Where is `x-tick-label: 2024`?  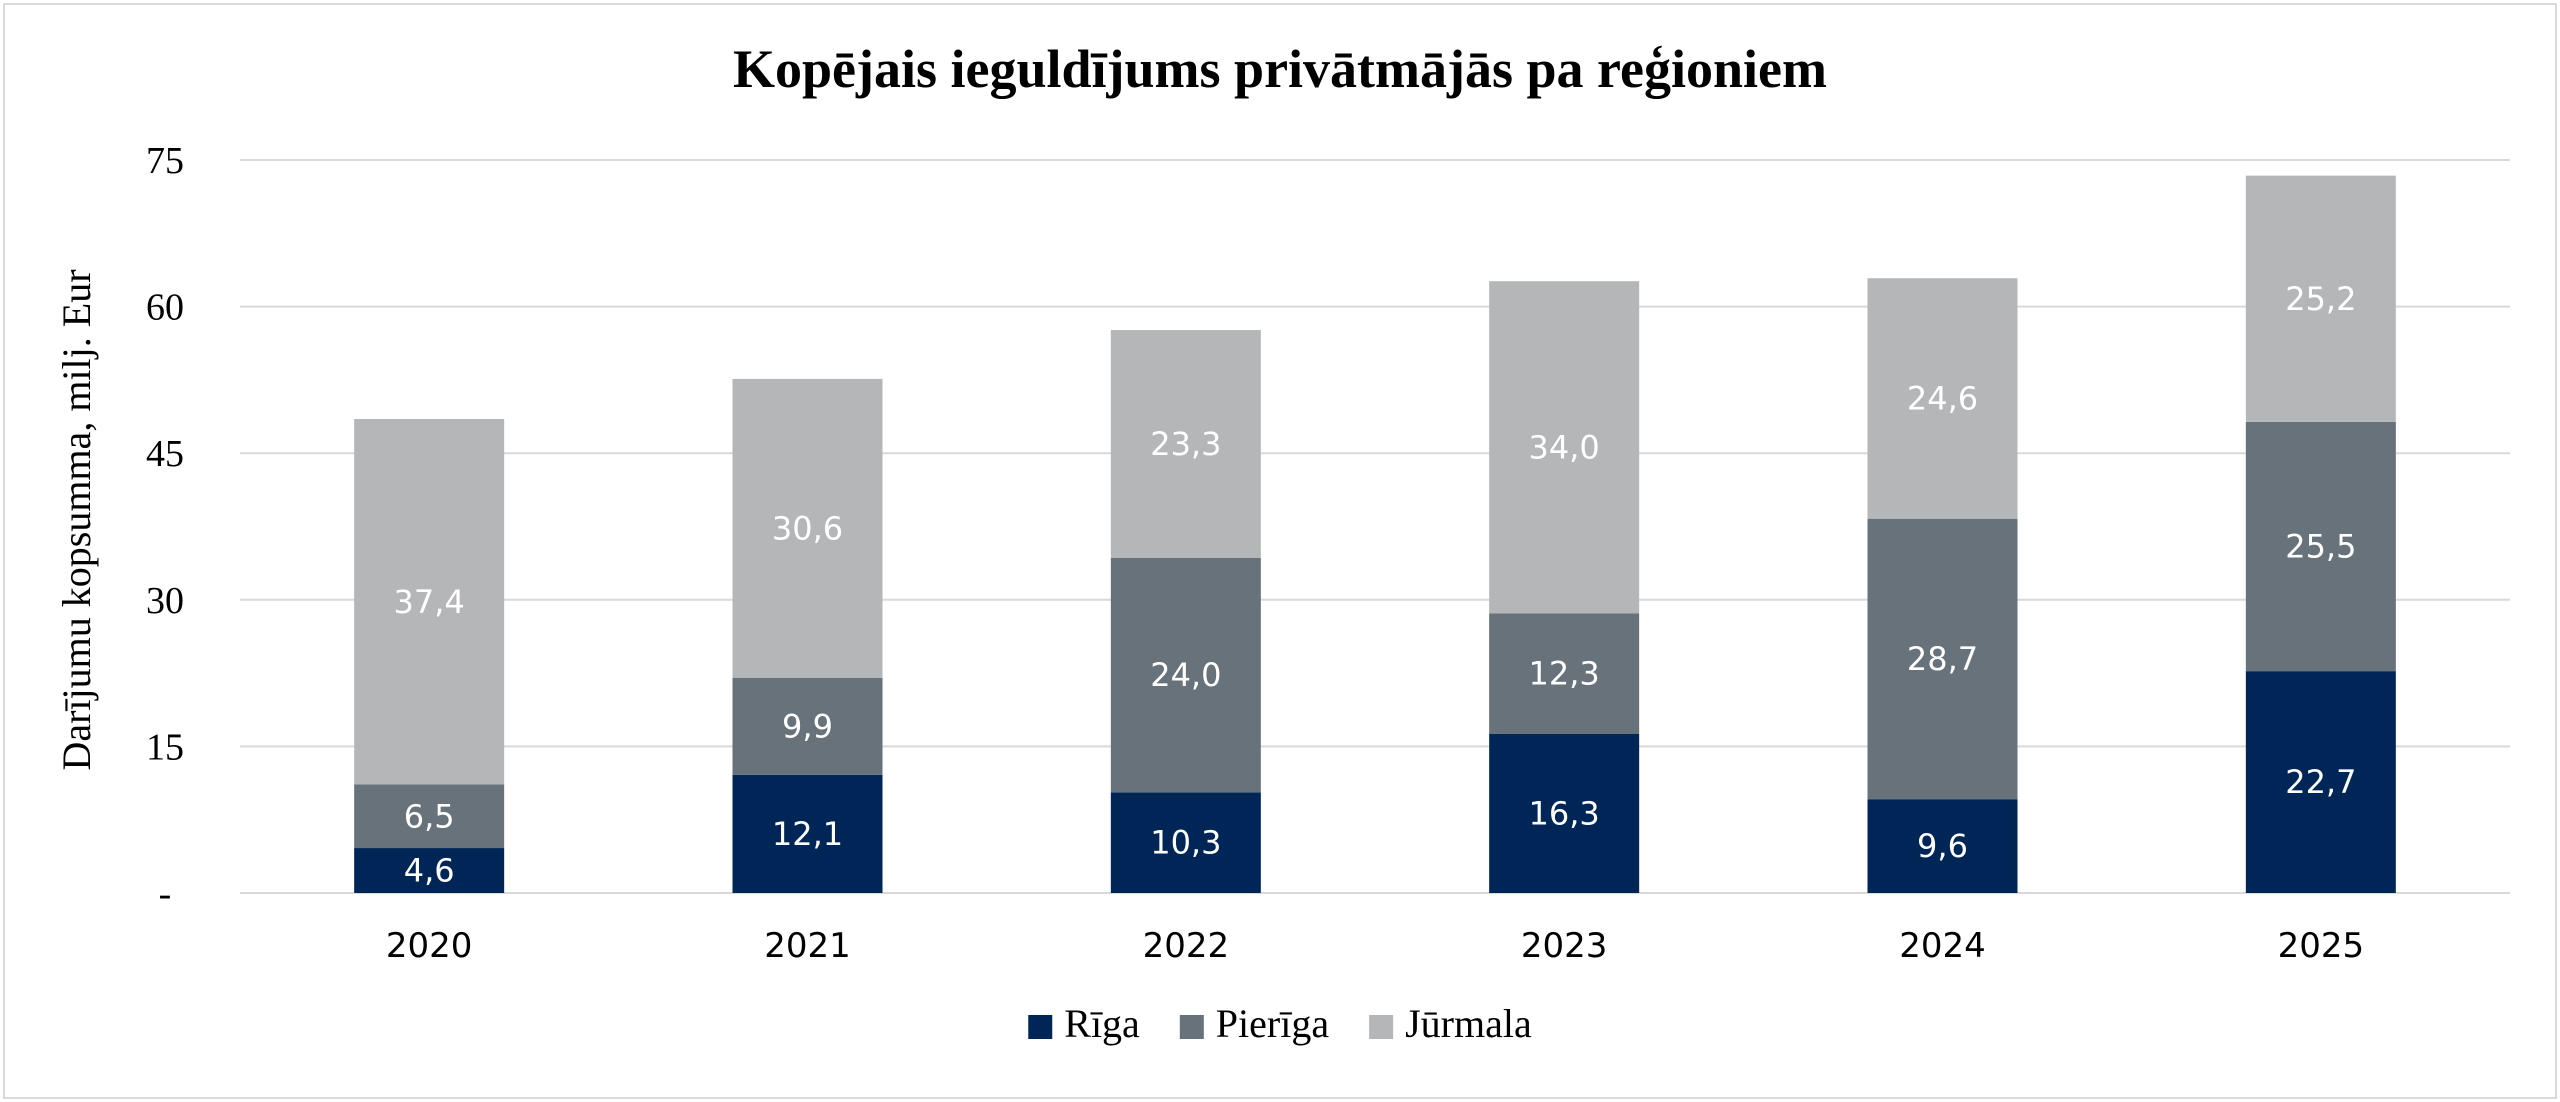 x-tick-label: 2024 is located at coordinates (1942, 946).